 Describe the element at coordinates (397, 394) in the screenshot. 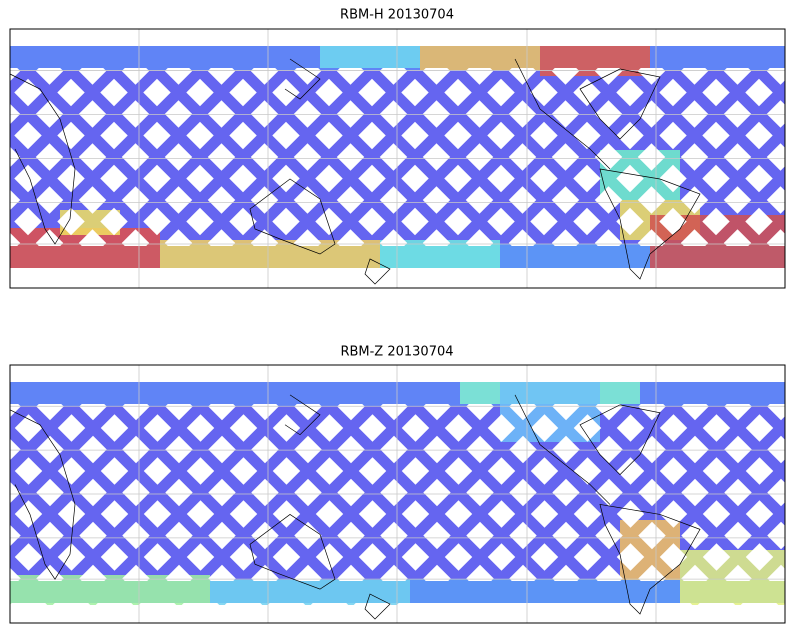

I see `swath-tint` at that location.